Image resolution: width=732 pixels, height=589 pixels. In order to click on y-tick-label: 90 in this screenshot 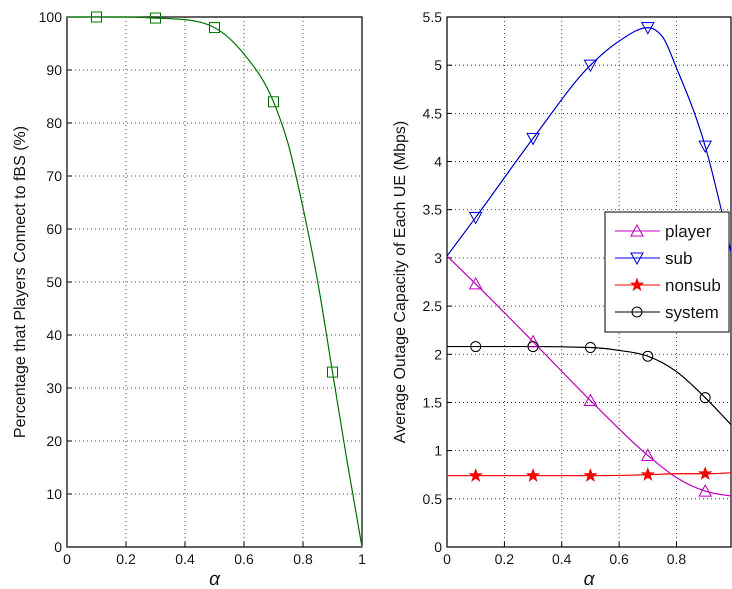, I will do `click(54, 70)`.